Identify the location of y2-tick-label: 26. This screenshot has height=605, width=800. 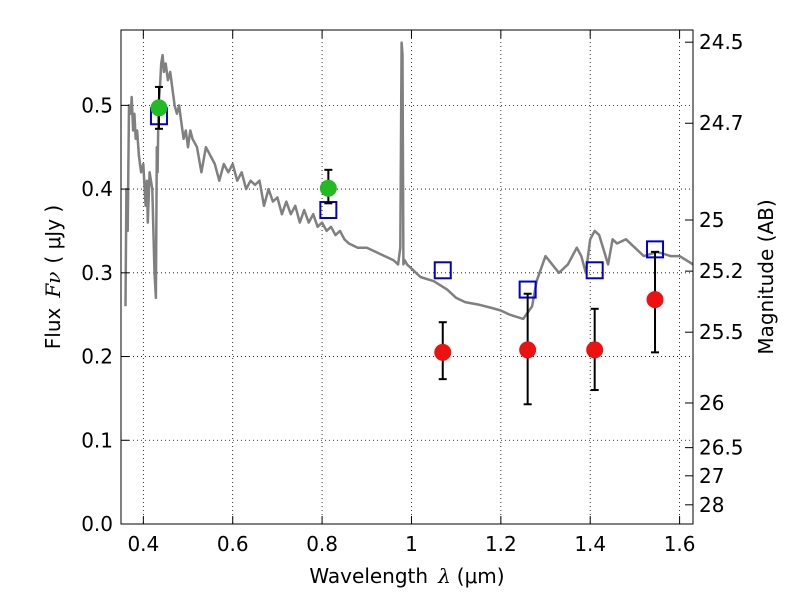
(711, 403).